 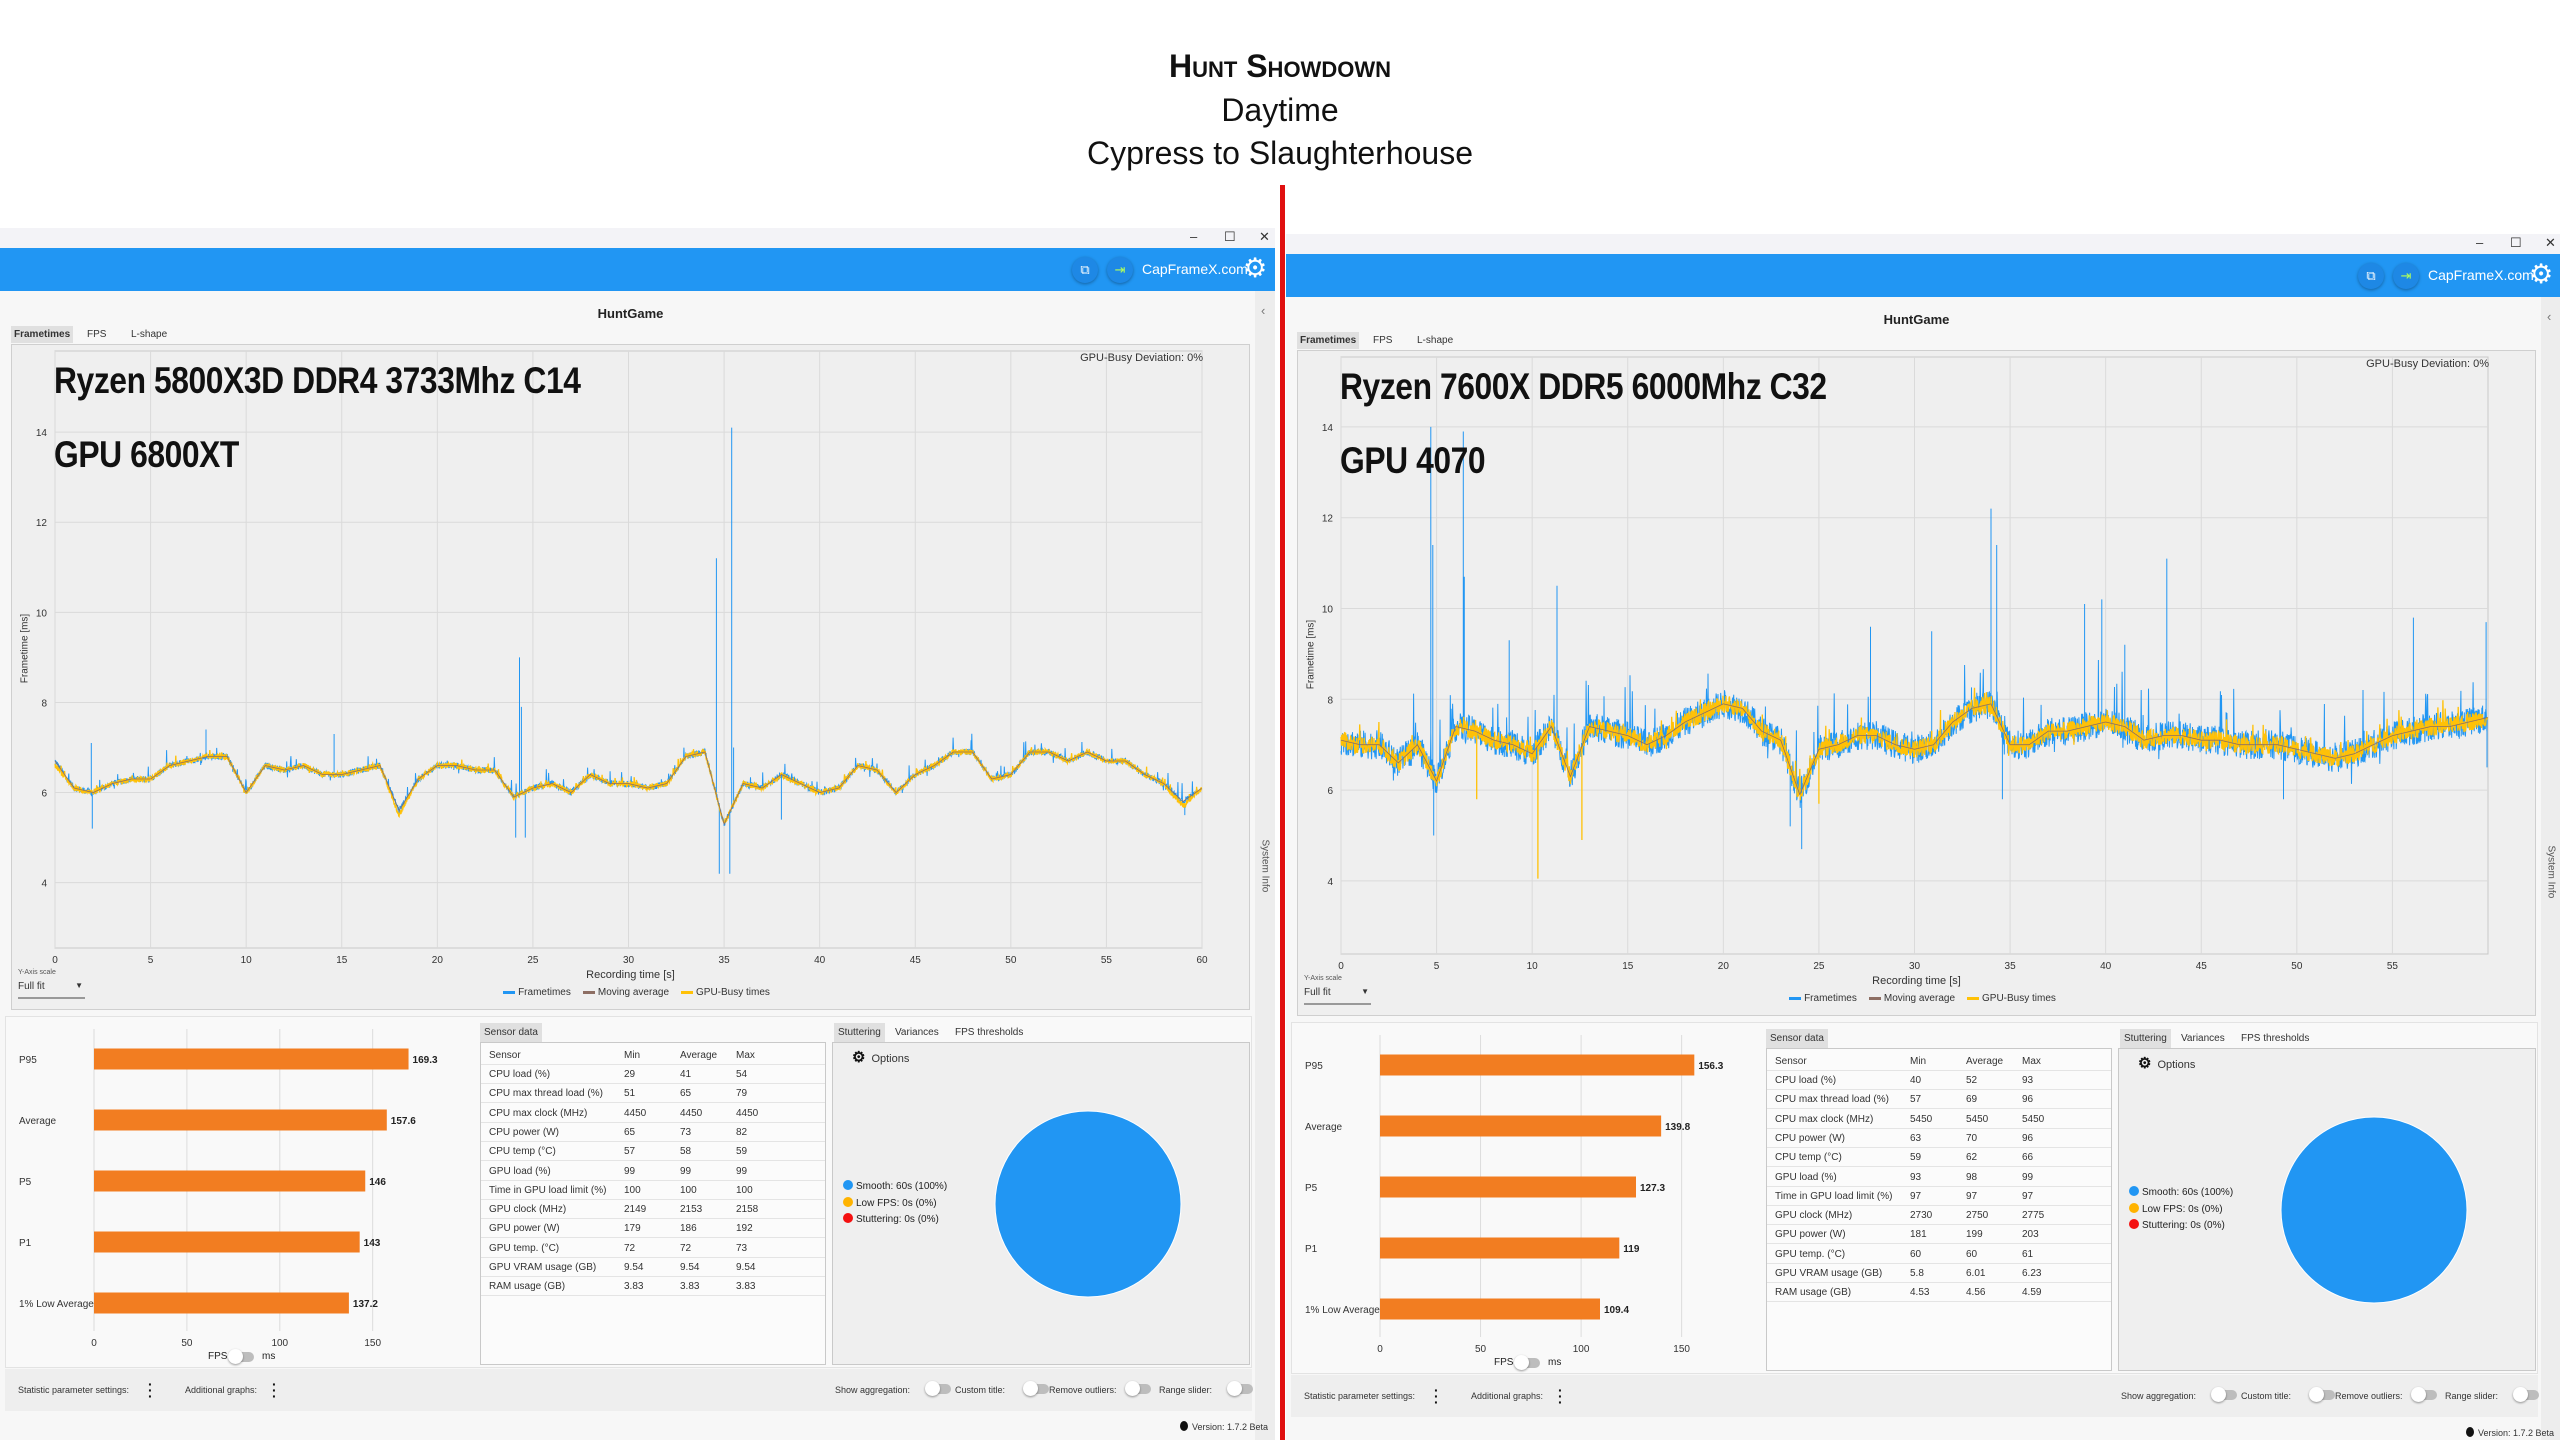 What do you see at coordinates (2028, 1080) in the screenshot?
I see `sensor-value: 93` at bounding box center [2028, 1080].